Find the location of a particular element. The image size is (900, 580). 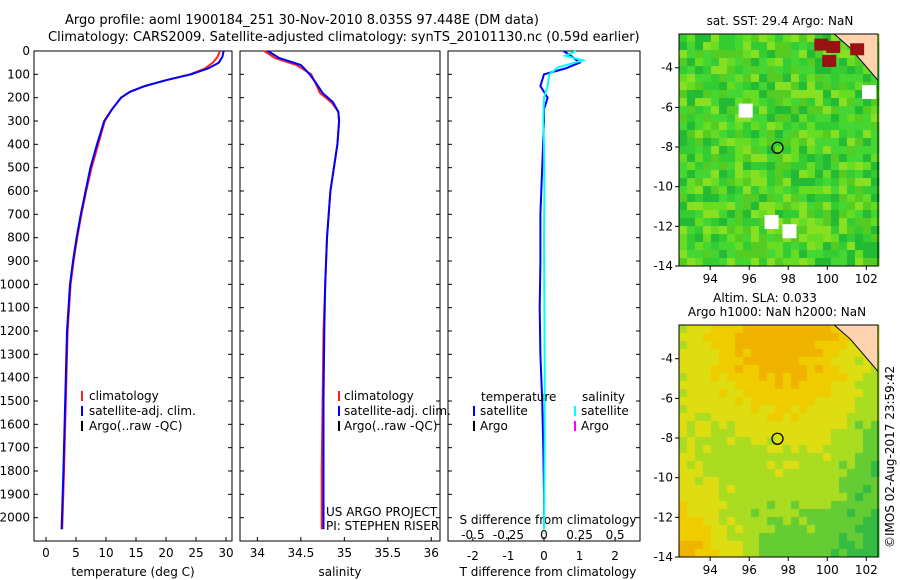

legend-label: Argo is located at coordinates (494, 426).